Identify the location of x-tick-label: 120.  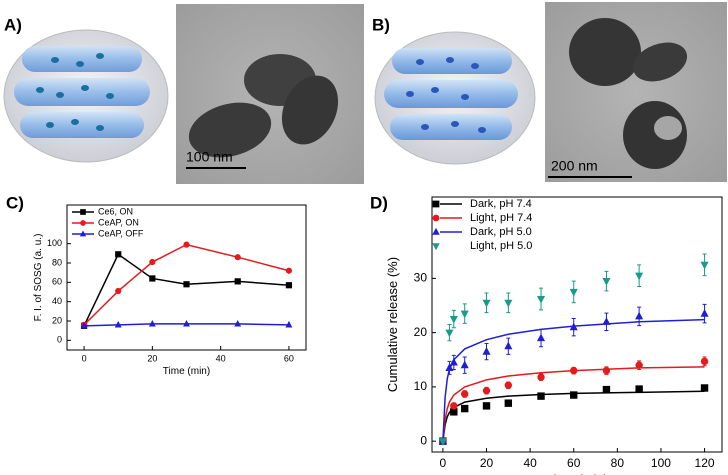
(705, 463).